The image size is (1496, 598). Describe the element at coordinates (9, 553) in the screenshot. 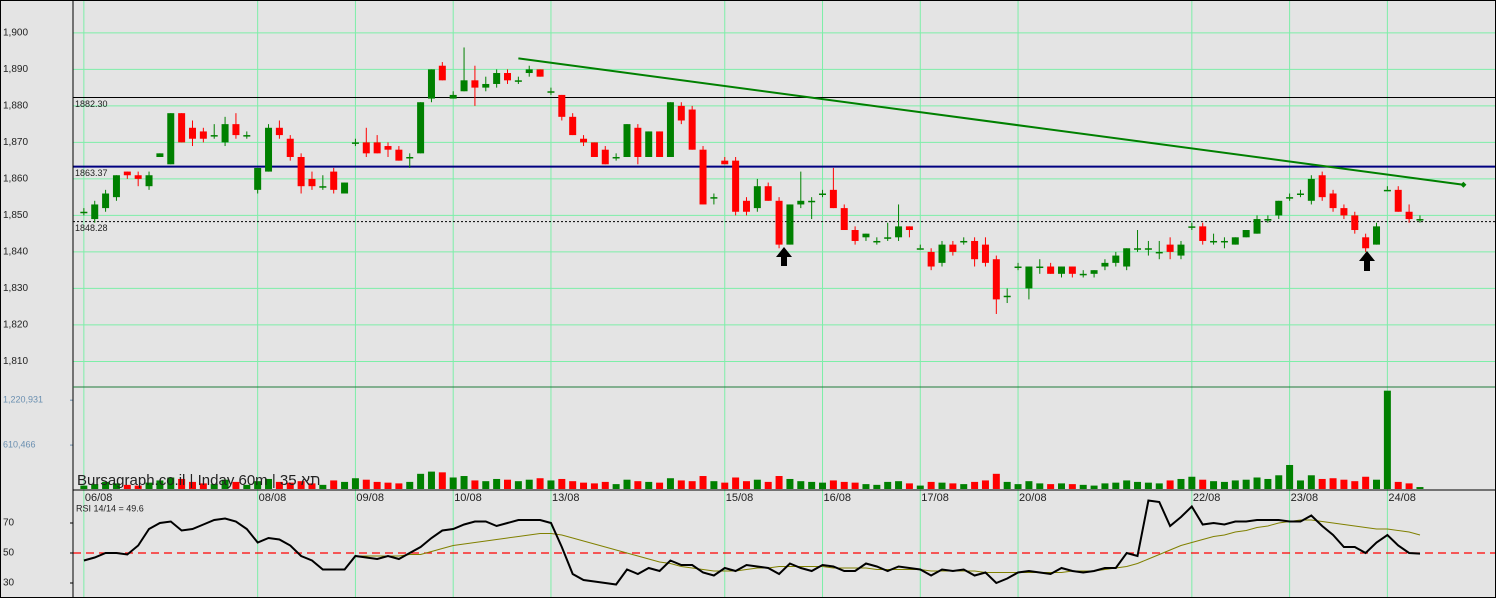

I see `rsi-tick-label: 50` at that location.